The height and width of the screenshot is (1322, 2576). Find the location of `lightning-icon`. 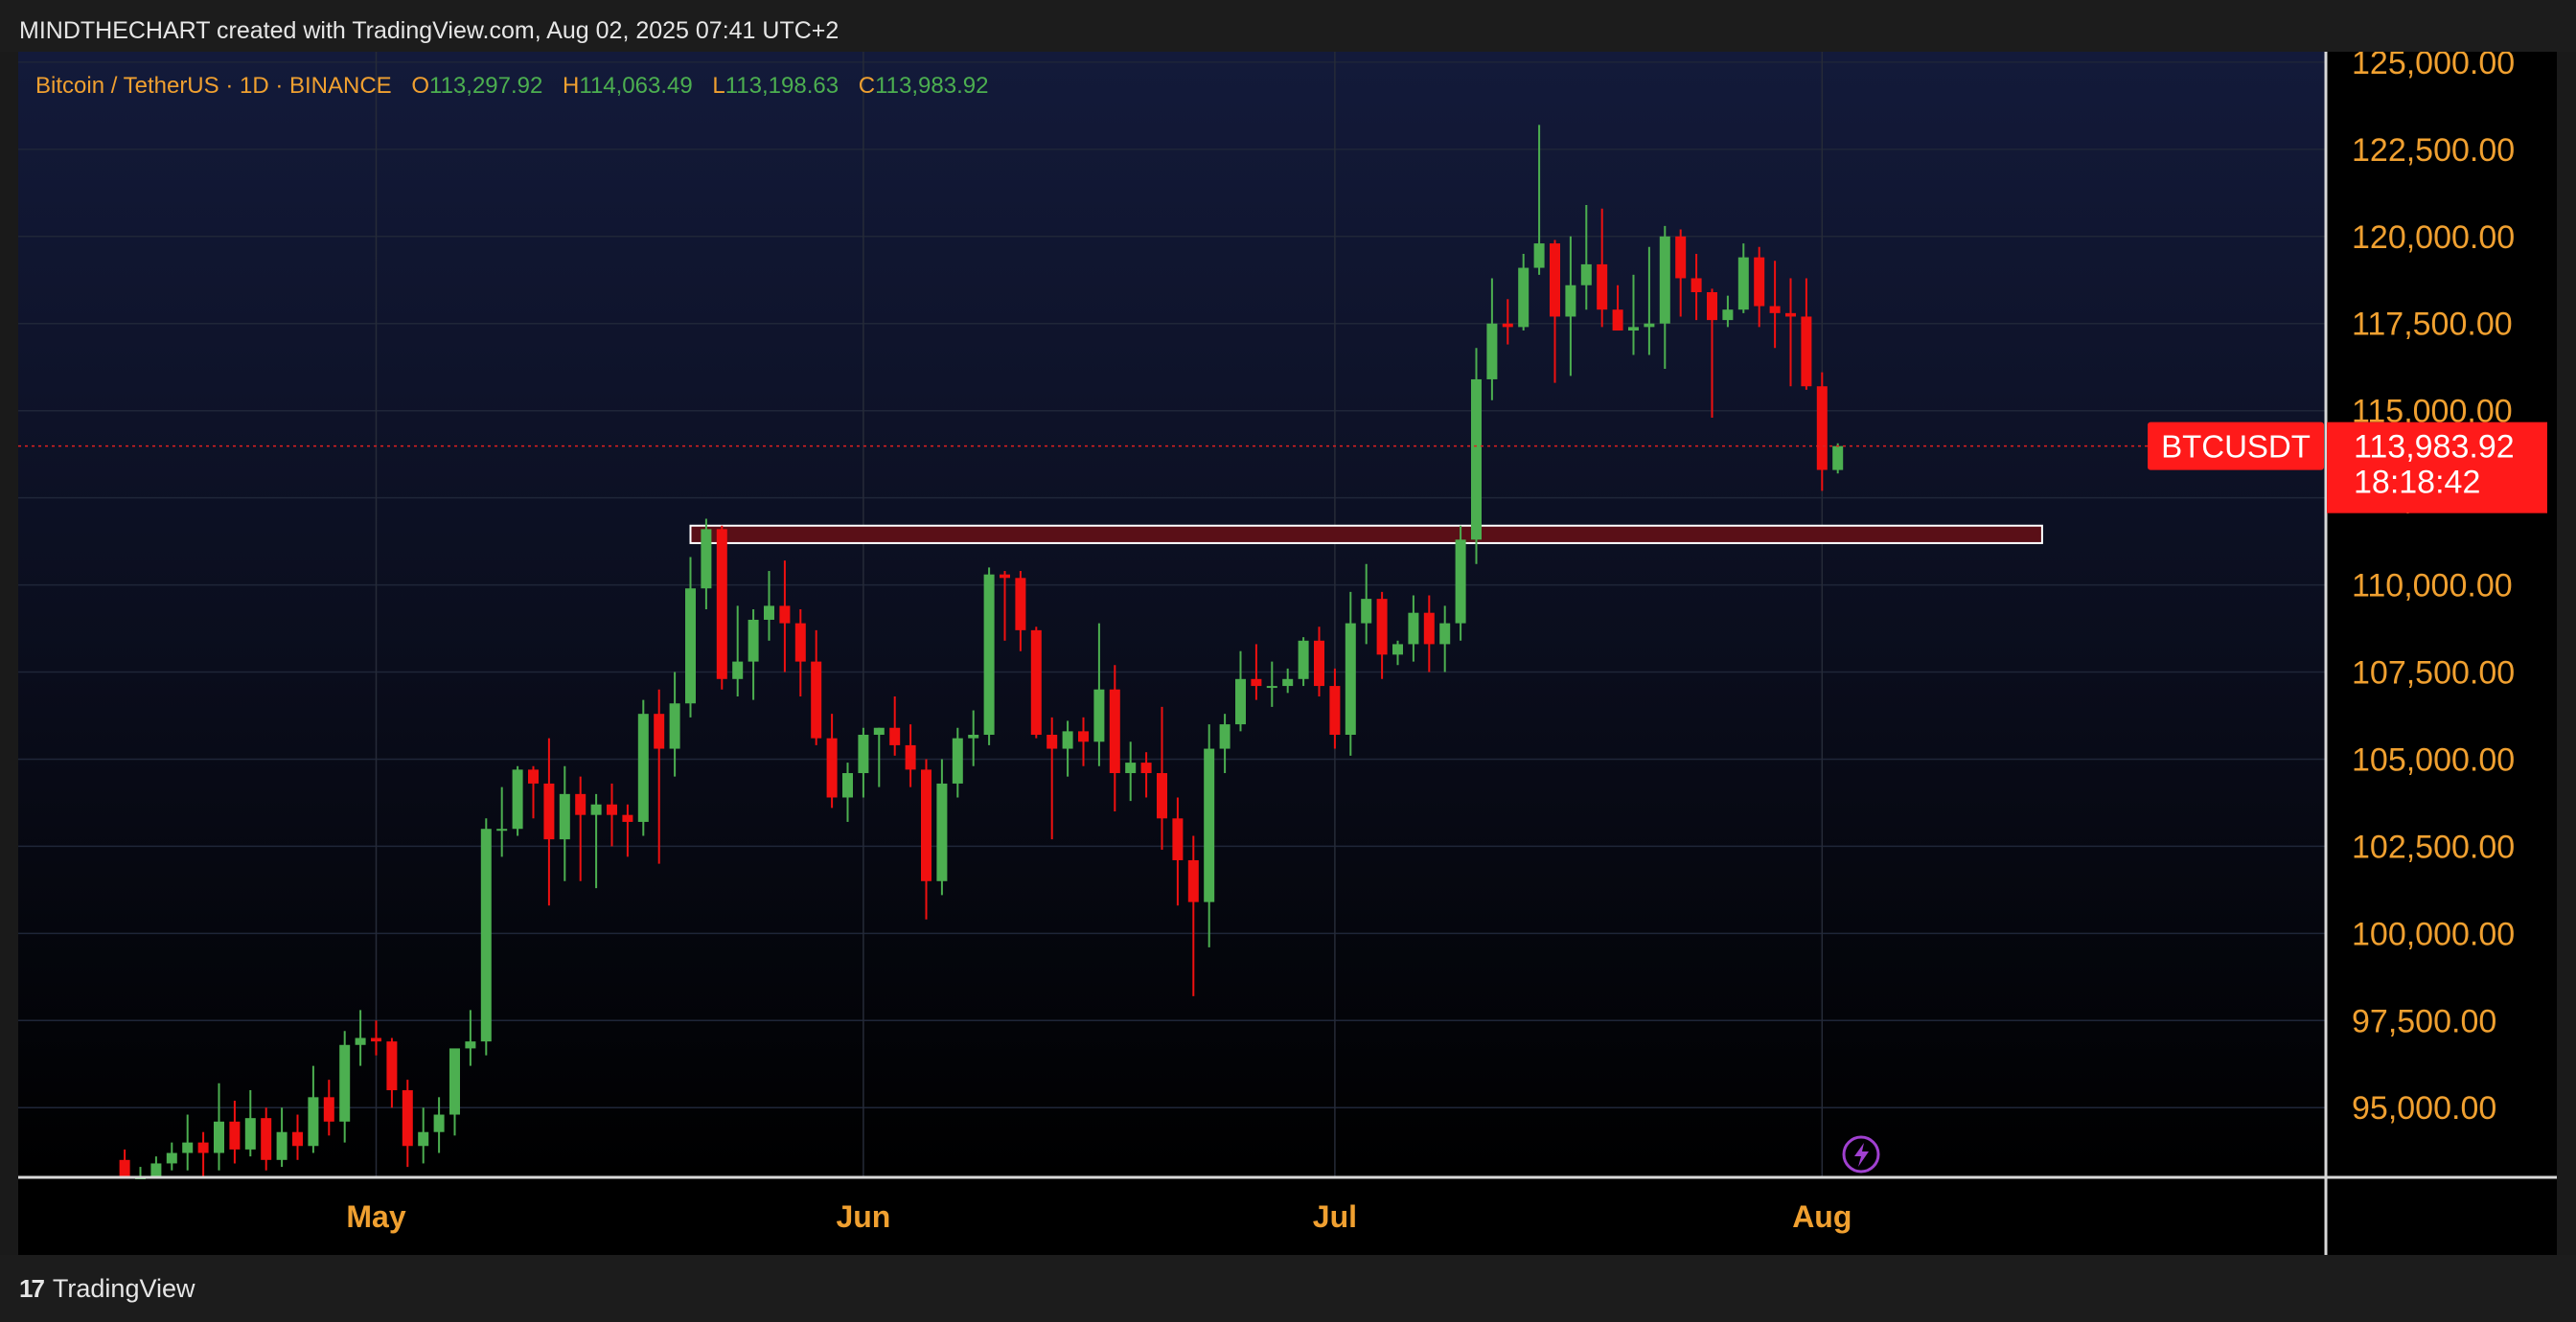

lightning-icon is located at coordinates (1861, 1155).